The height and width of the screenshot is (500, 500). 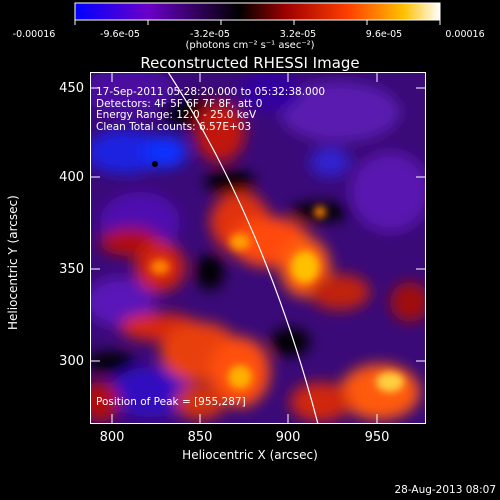 I want to click on colorbar-tick: 9.6e-05, so click(x=384, y=34).